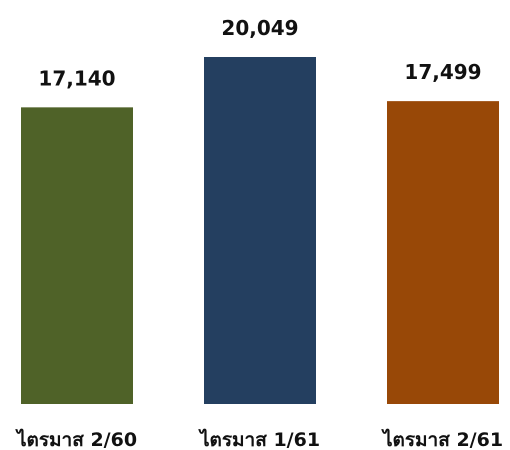  What do you see at coordinates (259, 53) in the screenshot?
I see `data-labels-group: 17,140 20,049 17,499` at bounding box center [259, 53].